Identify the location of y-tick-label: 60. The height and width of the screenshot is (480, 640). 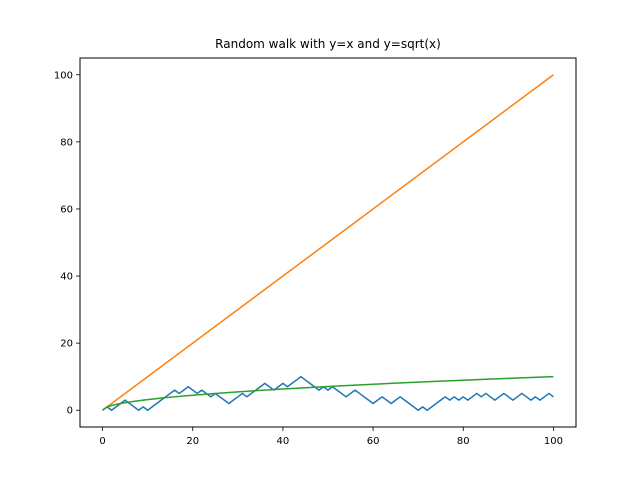
(66, 209).